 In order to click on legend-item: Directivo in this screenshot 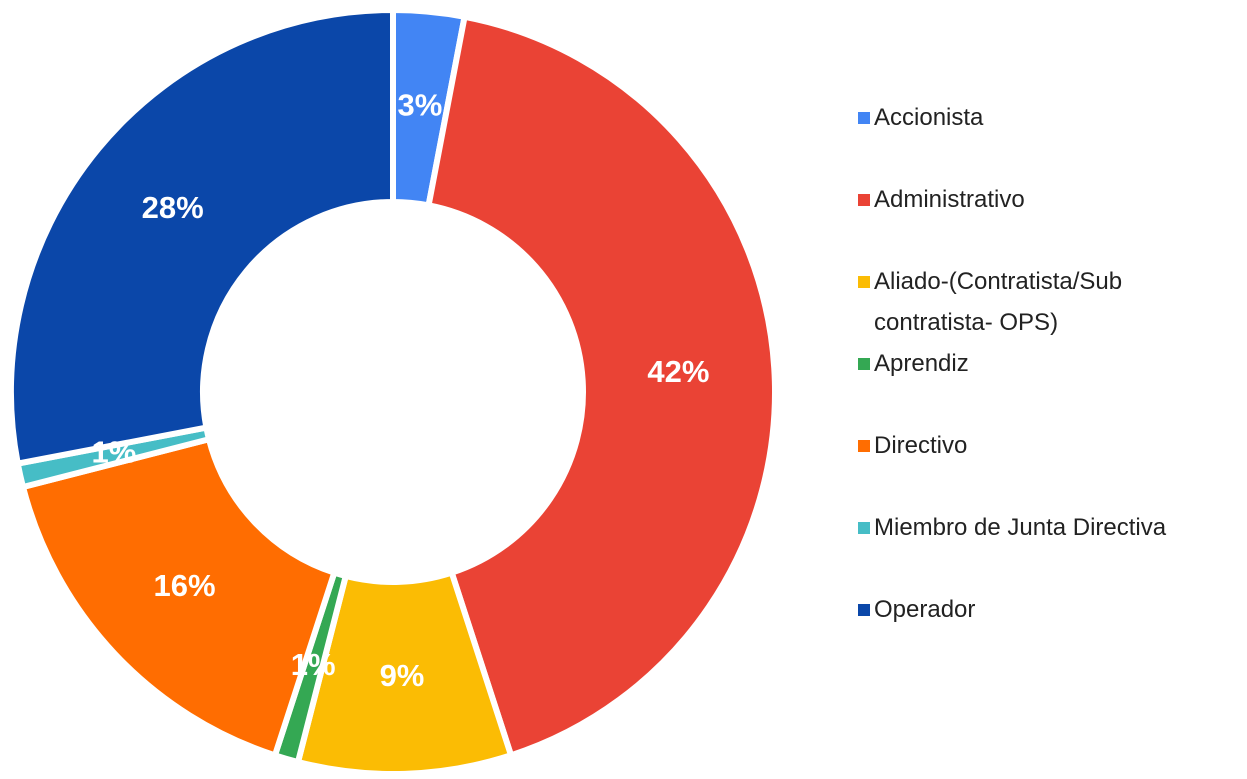, I will do `click(912, 445)`.